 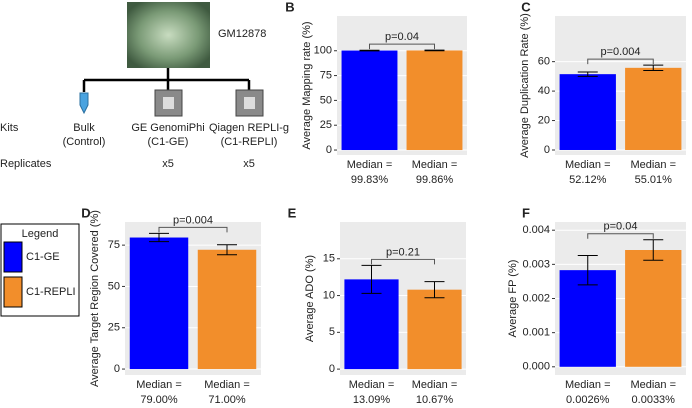 What do you see at coordinates (588, 180) in the screenshot?
I see `x-tick-label: 52.12%` at bounding box center [588, 180].